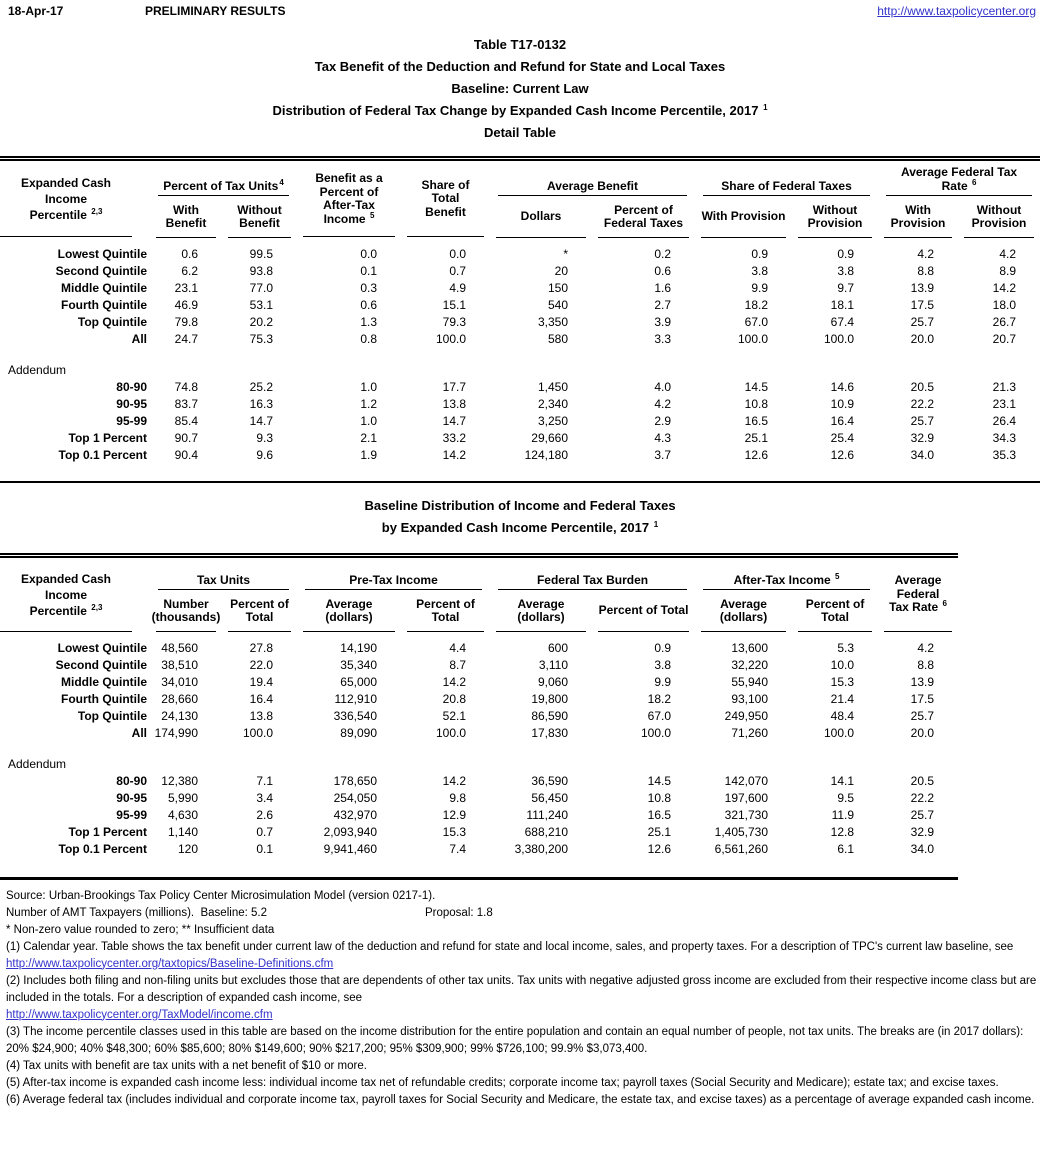 This screenshot has height=1169, width=1040. What do you see at coordinates (186, 217) in the screenshot?
I see `subheader-with-benefit: With Benefit` at bounding box center [186, 217].